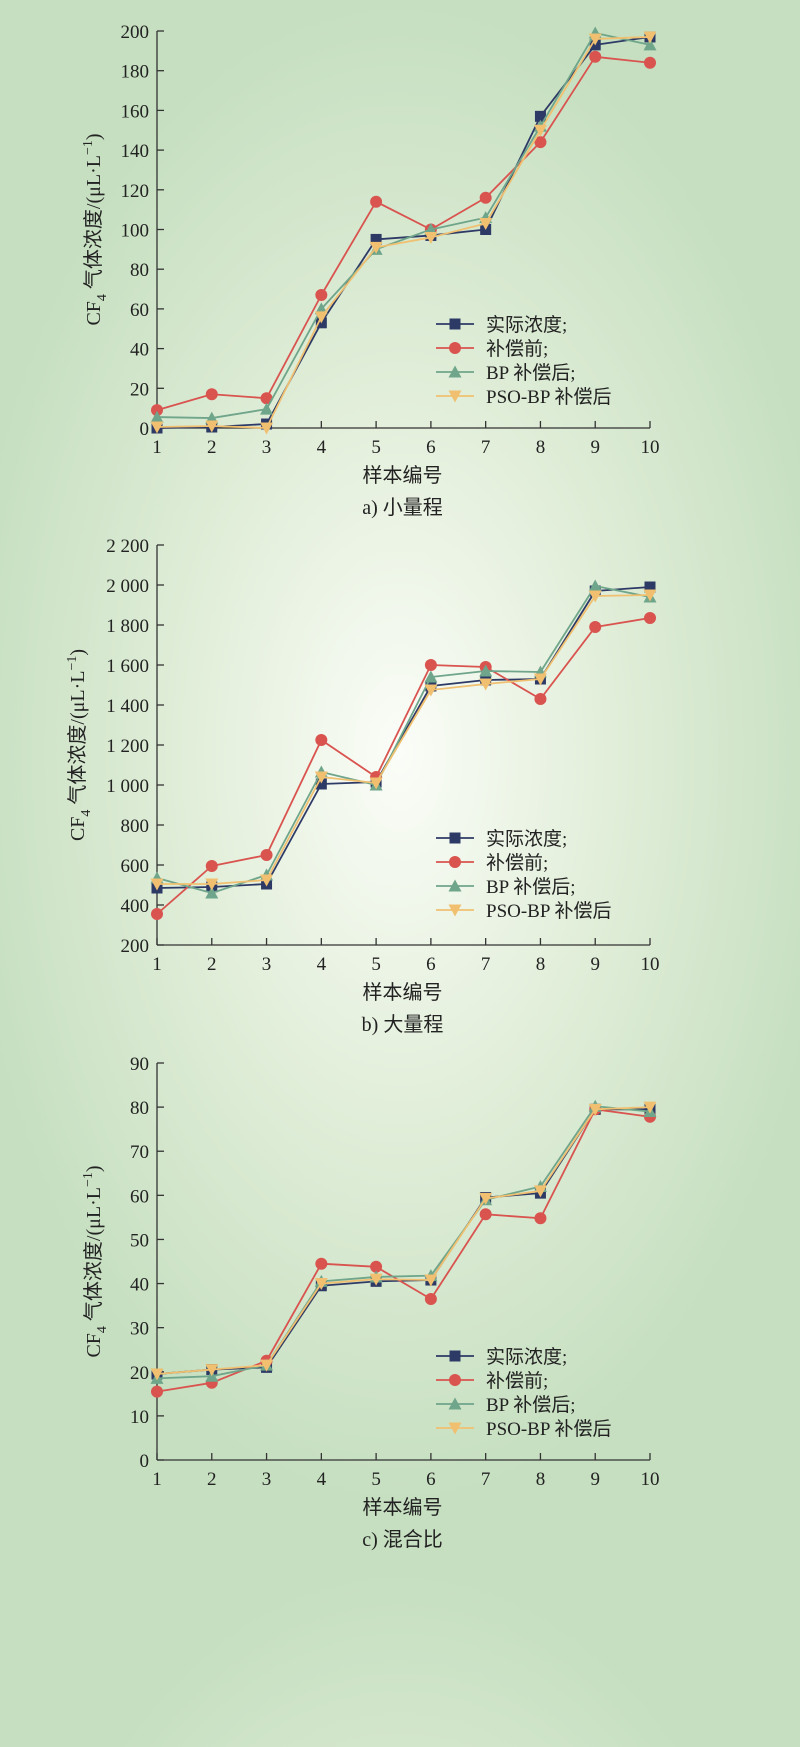  Describe the element at coordinates (322, 1479) in the screenshot. I see `x-tick-label: 4` at that location.